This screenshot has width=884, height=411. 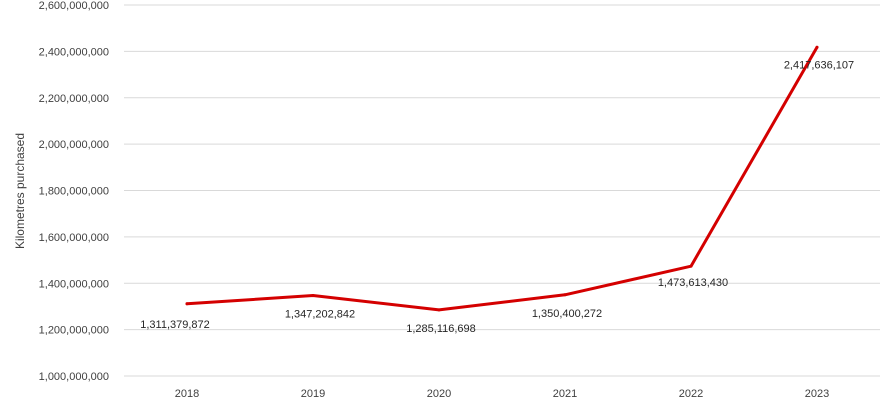 What do you see at coordinates (187, 394) in the screenshot?
I see `x-tick-label: 2018` at bounding box center [187, 394].